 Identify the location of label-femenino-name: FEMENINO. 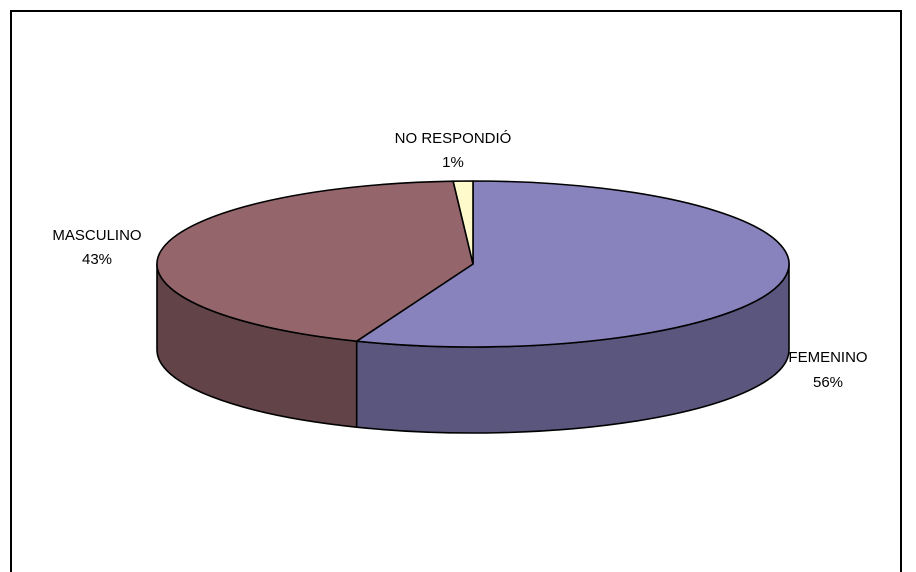
(827, 357).